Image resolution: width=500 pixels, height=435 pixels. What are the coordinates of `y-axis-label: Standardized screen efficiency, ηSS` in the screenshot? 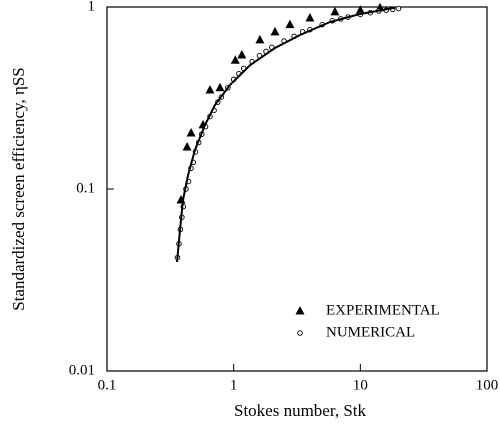 It's located at (18, 189).